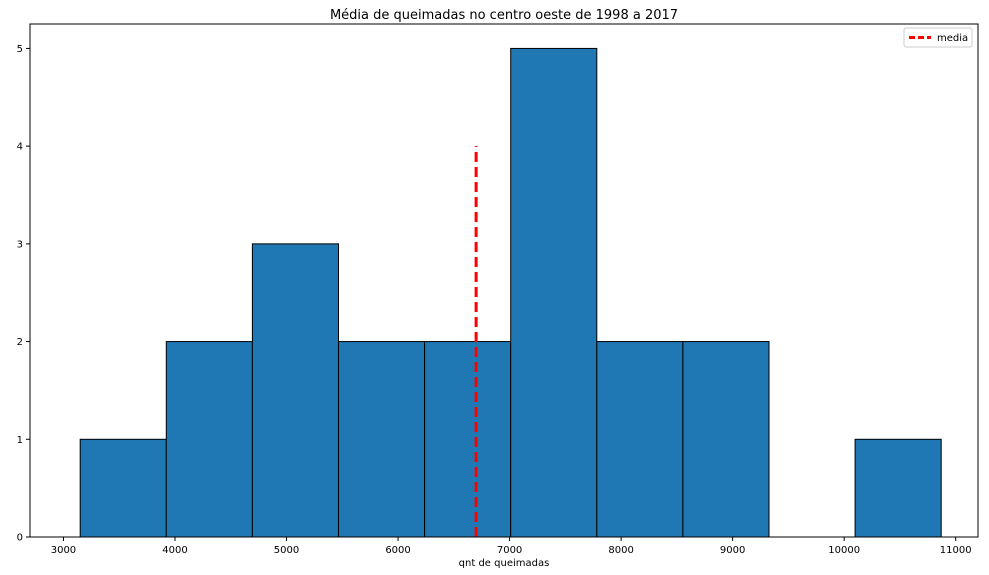 The height and width of the screenshot is (575, 989). What do you see at coordinates (397, 550) in the screenshot?
I see `x-tick-label: 6000` at bounding box center [397, 550].